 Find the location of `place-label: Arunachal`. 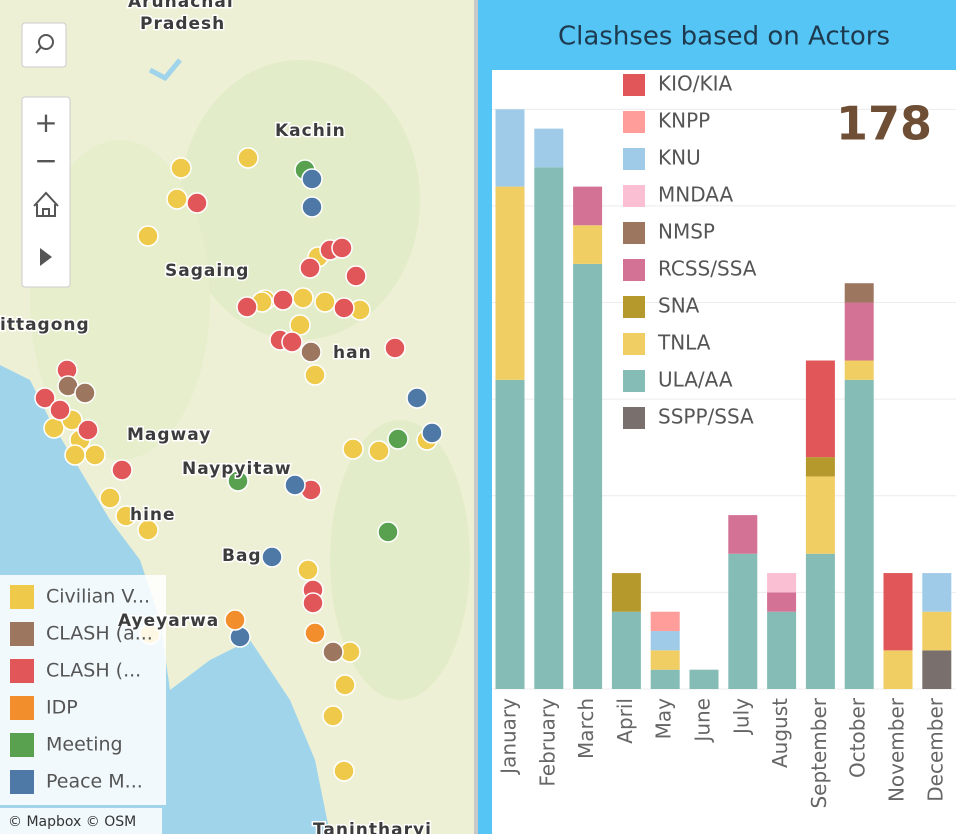

place-label: Arunachal is located at coordinates (181, 6).